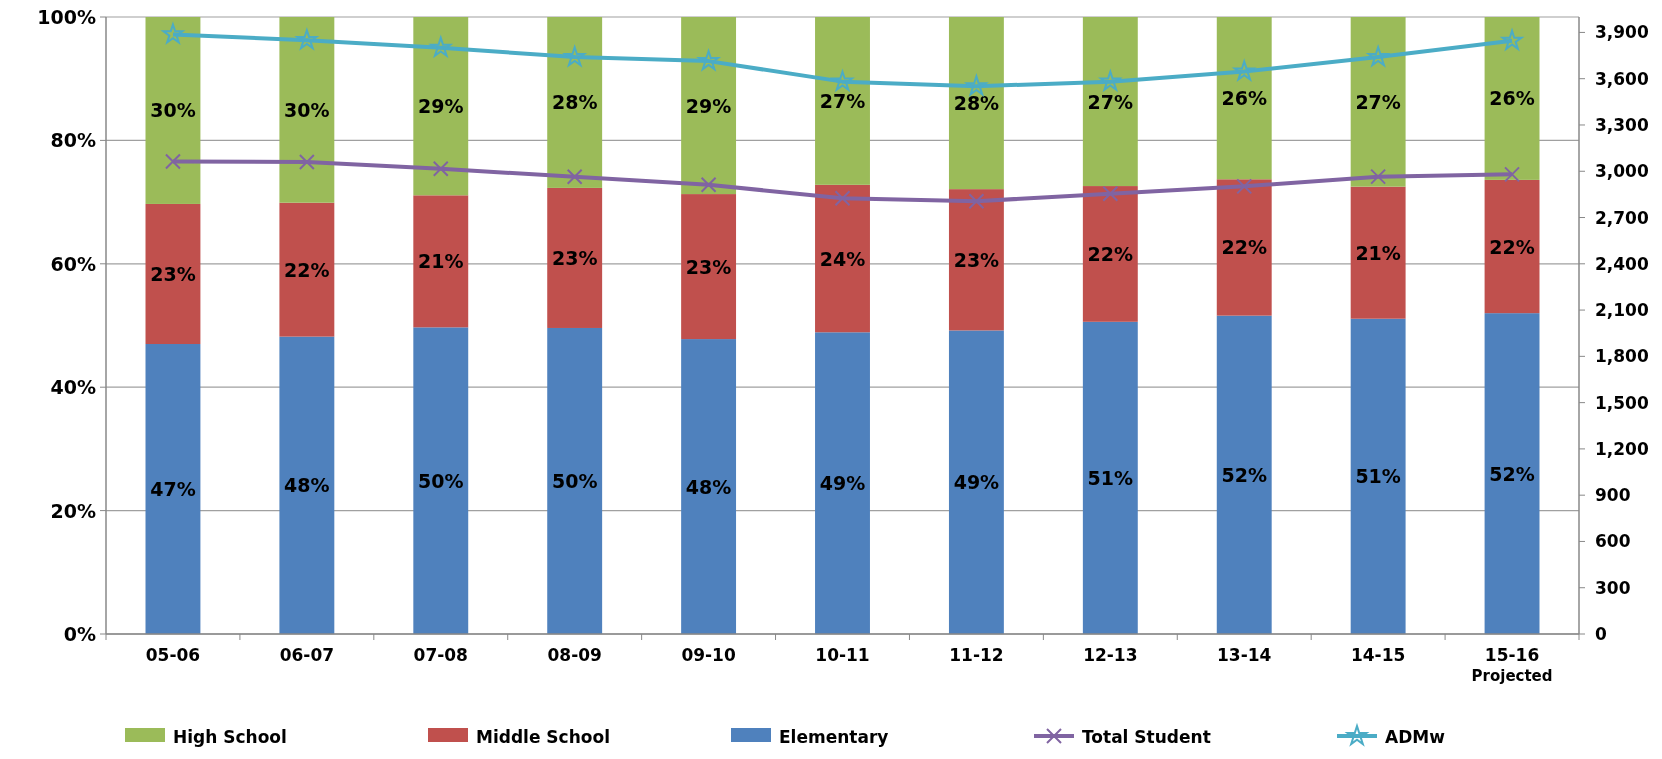 Image resolution: width=1662 pixels, height=759 pixels. I want to click on y-tick-label: 40%, so click(73, 387).